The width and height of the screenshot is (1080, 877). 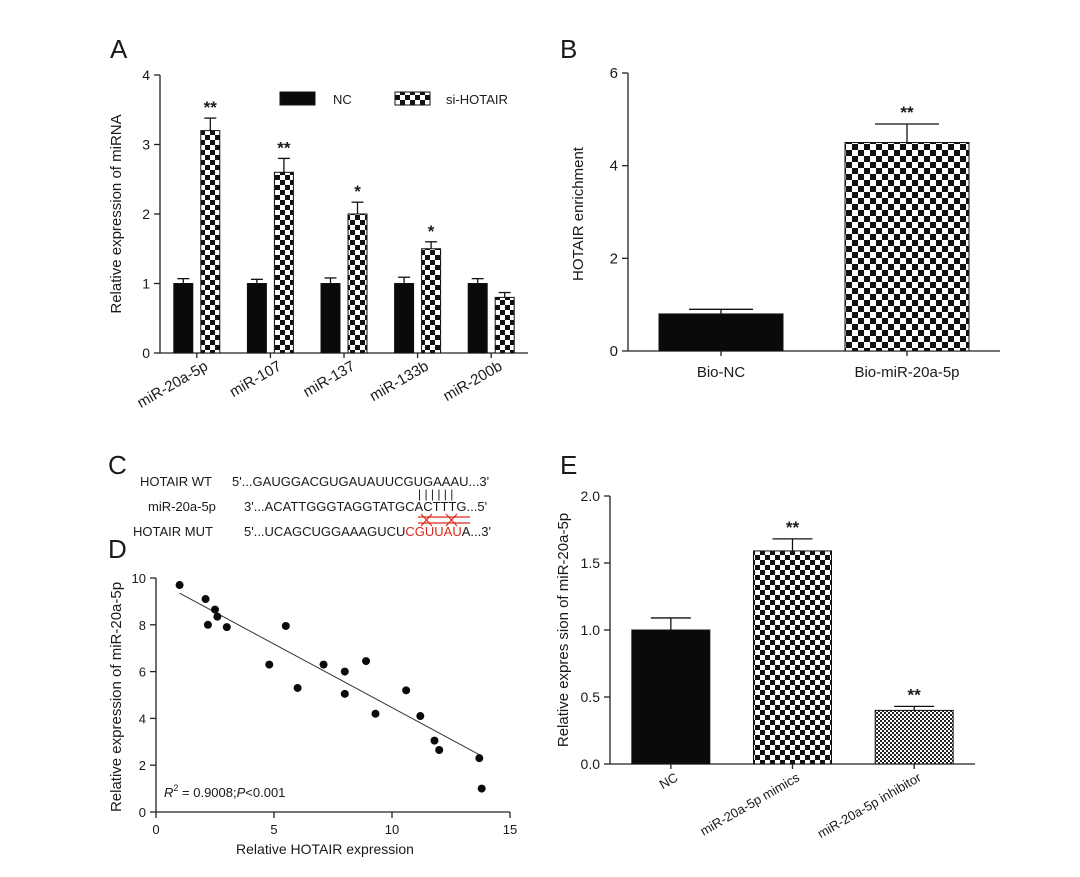 I want to click on x-tick-label: miR-20a-5p, so click(x=172, y=385).